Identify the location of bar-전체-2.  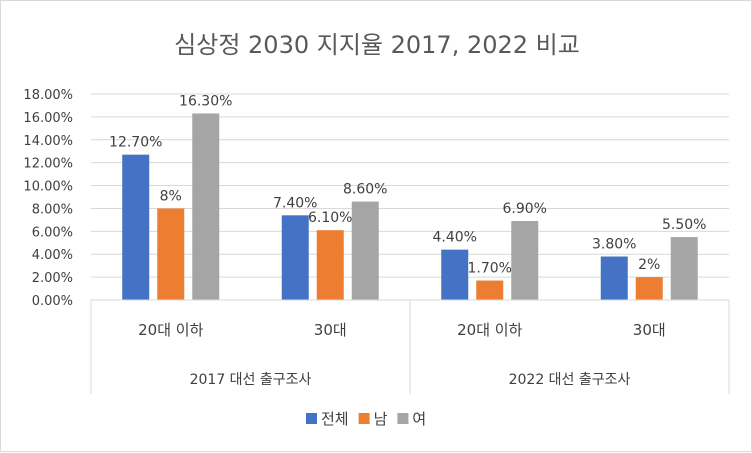
(455, 274).